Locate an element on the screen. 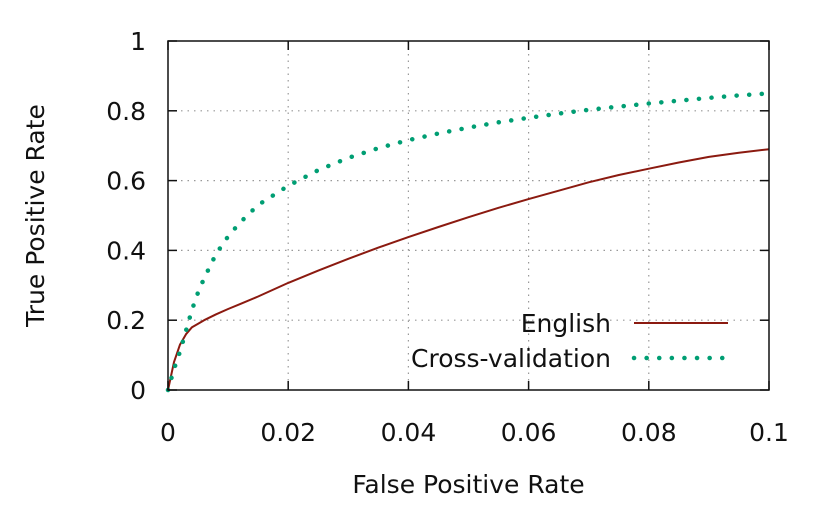 This screenshot has height=506, width=830. y-axis-title: True Positive Rate is located at coordinates (35, 216).